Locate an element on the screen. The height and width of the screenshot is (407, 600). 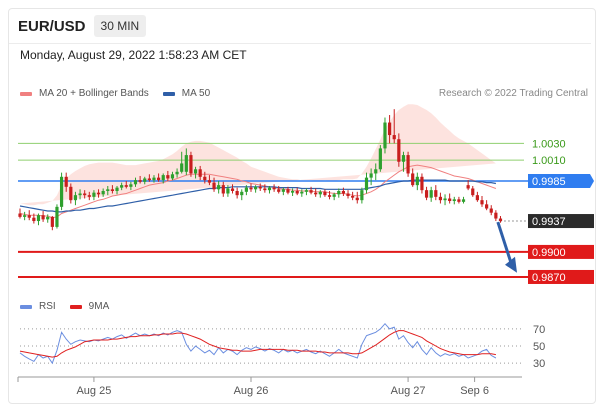
timestamp: Monday, August 29, 2022 1:58:23 AM CET is located at coordinates (133, 55).